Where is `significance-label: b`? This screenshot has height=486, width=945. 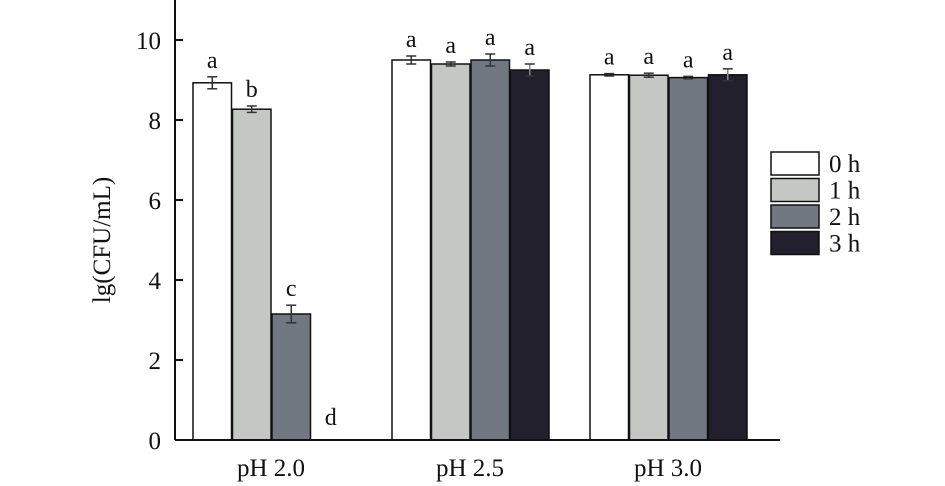
significance-label: b is located at coordinates (252, 90).